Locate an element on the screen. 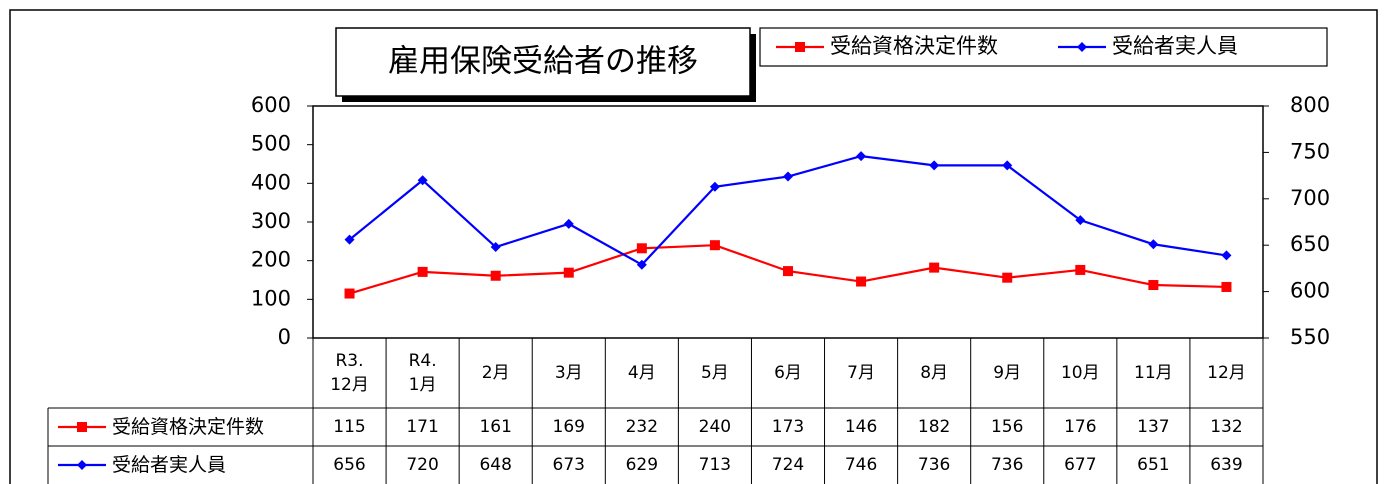  table-value: 240 is located at coordinates (715, 427).